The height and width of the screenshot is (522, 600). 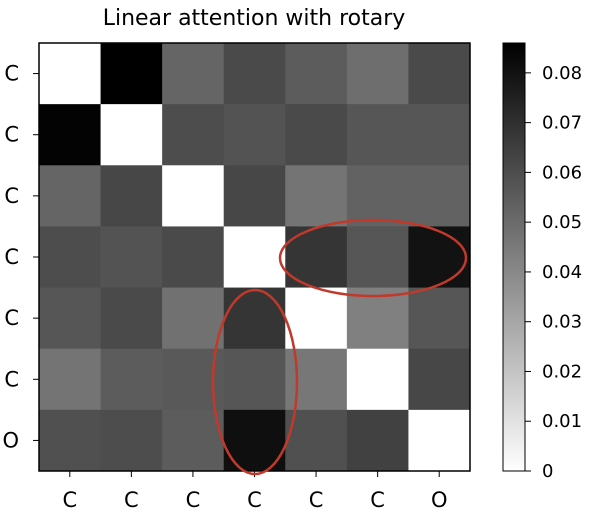 What do you see at coordinates (193, 196) in the screenshot?
I see `heatmap-cell-r3-c3` at bounding box center [193, 196].